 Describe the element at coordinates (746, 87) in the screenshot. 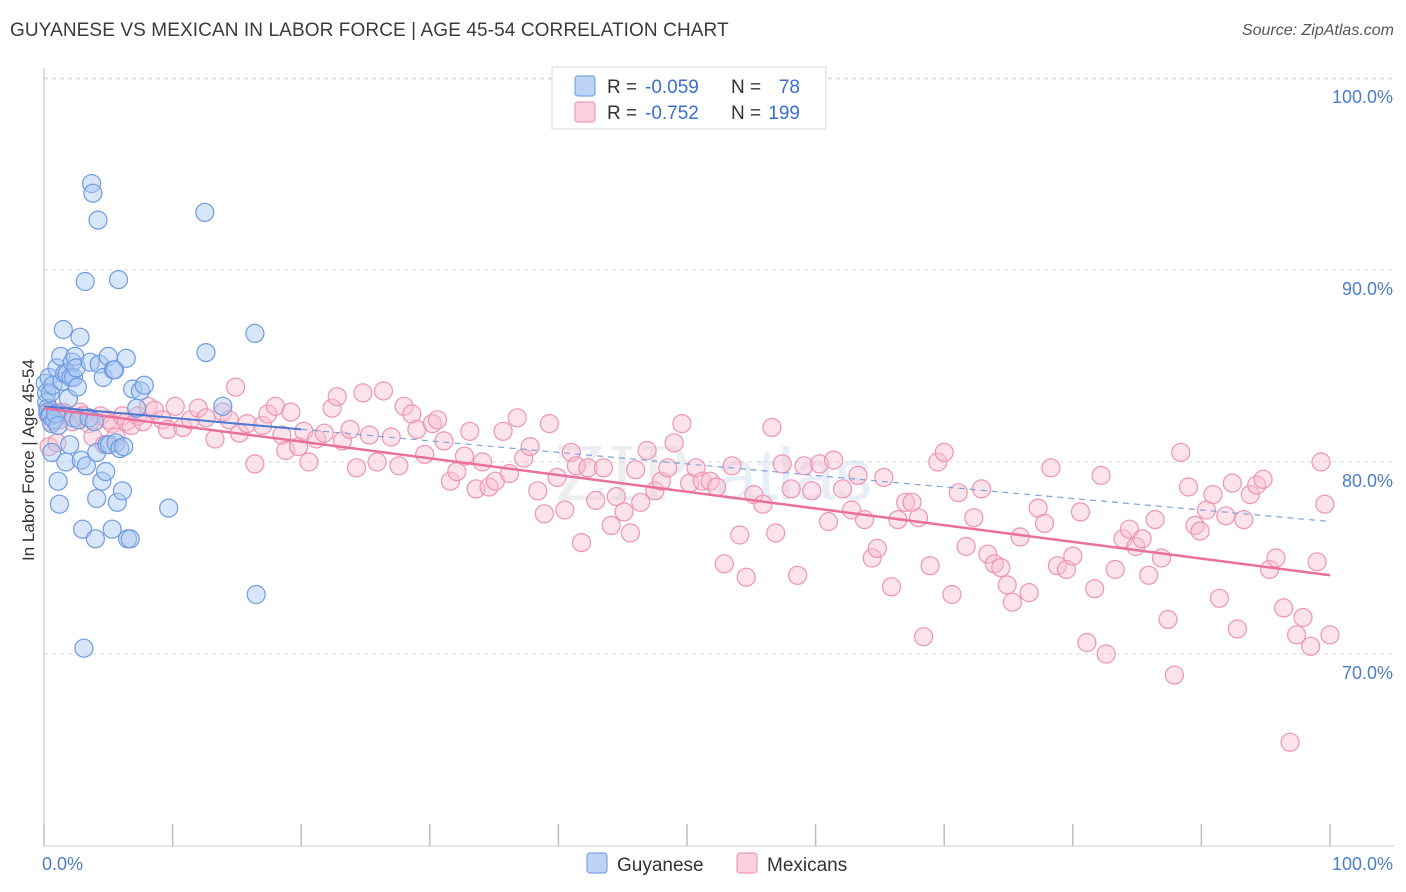

I see `guyanese-n-label: N =` at that location.